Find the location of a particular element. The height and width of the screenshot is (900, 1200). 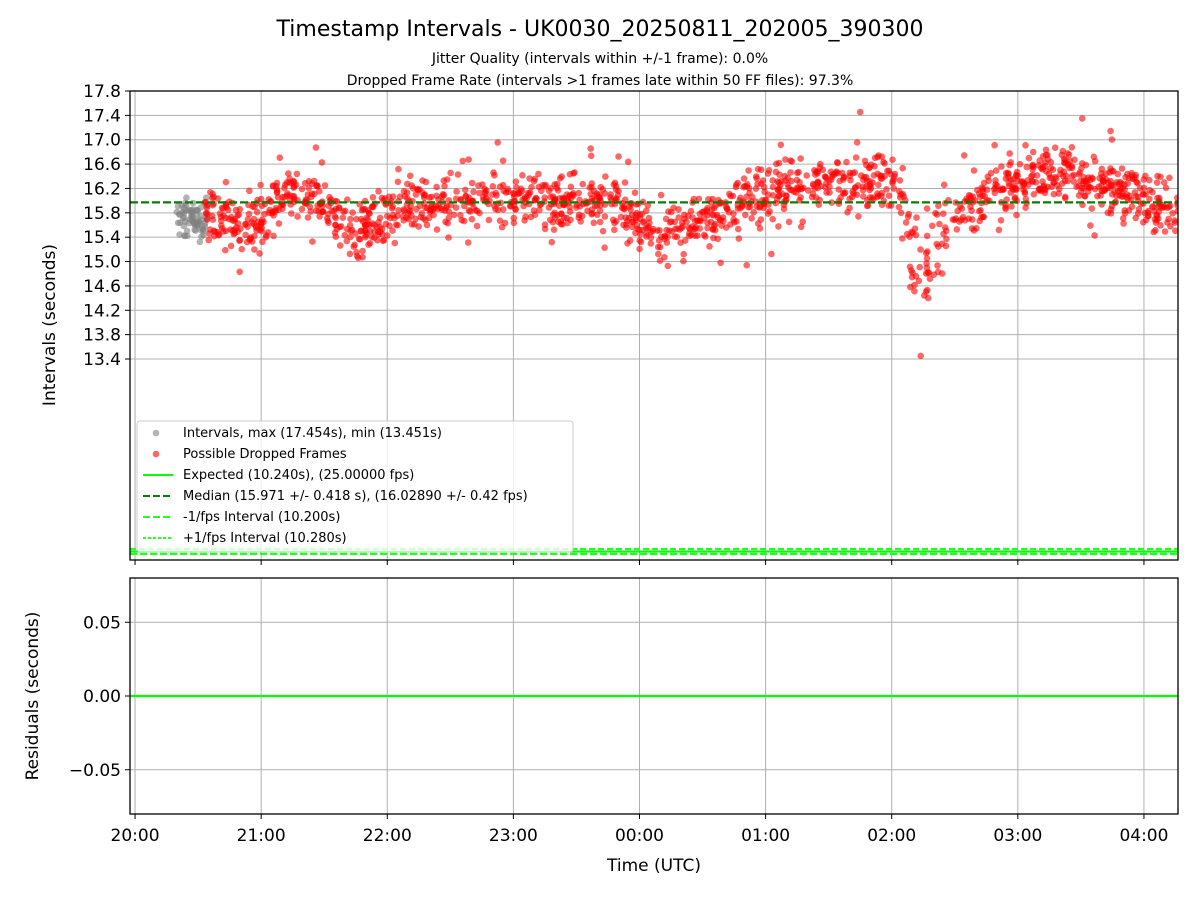

x-tick-label: 23:00 is located at coordinates (513, 836).